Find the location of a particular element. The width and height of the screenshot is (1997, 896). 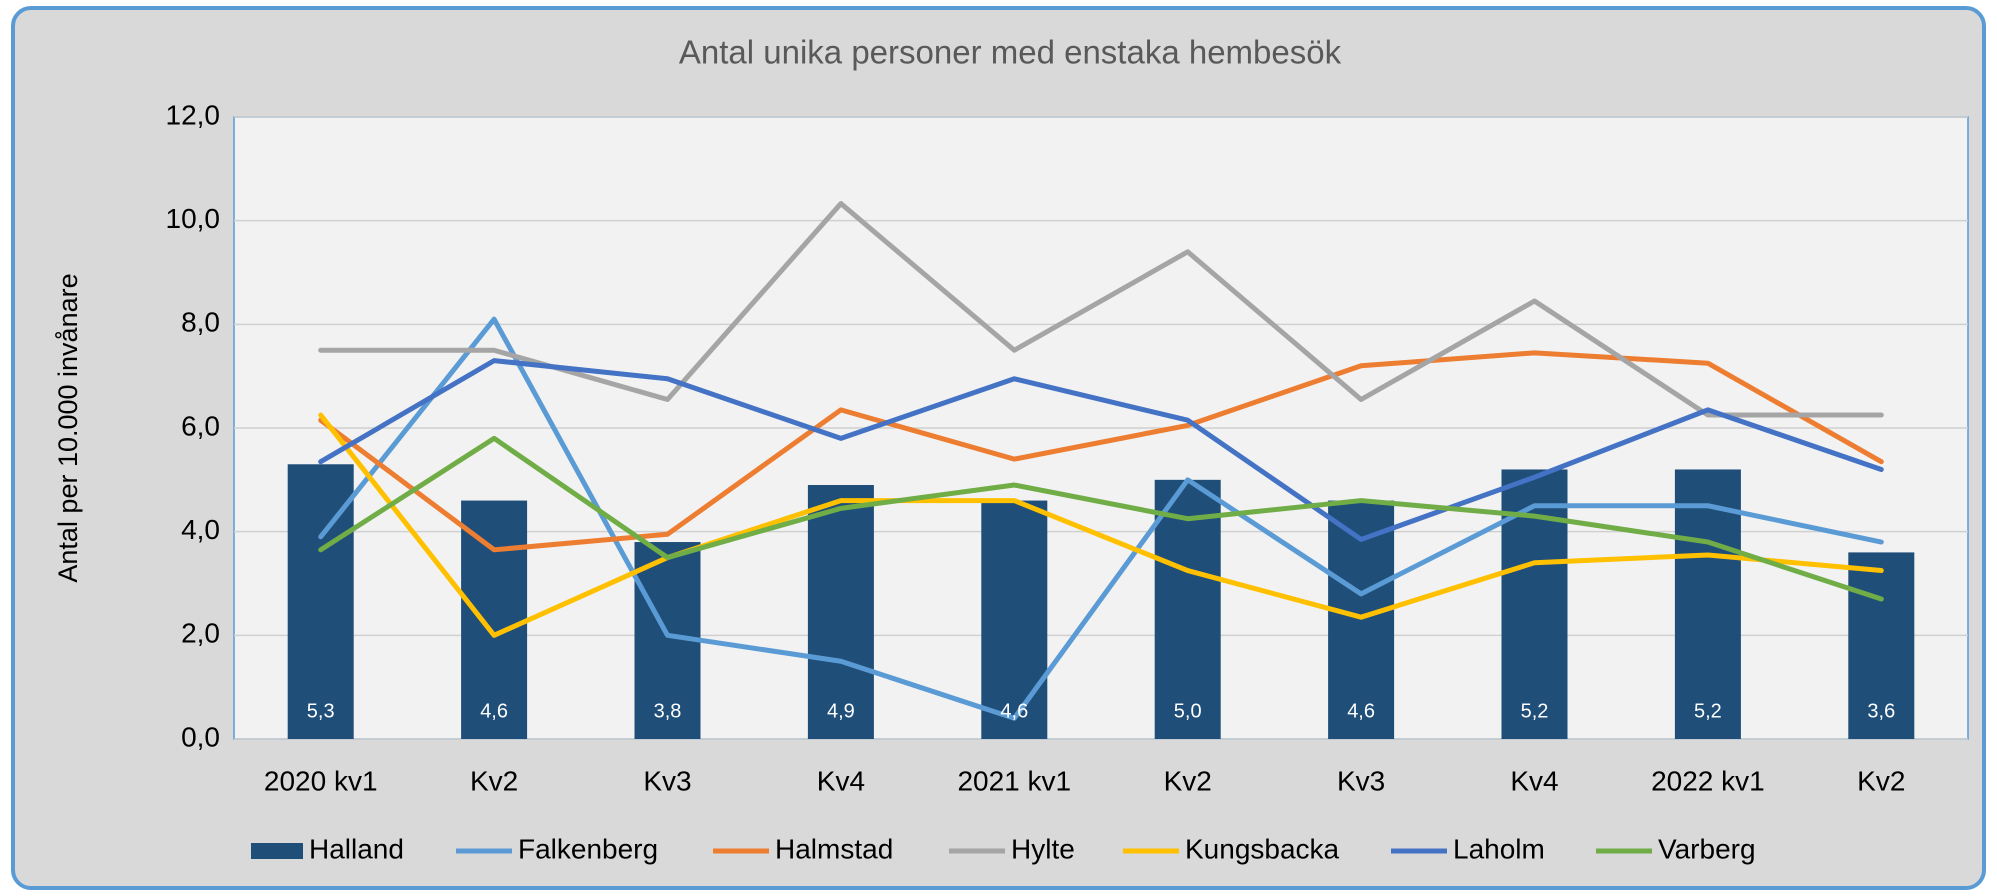

legend-label: Halland is located at coordinates (356, 848).